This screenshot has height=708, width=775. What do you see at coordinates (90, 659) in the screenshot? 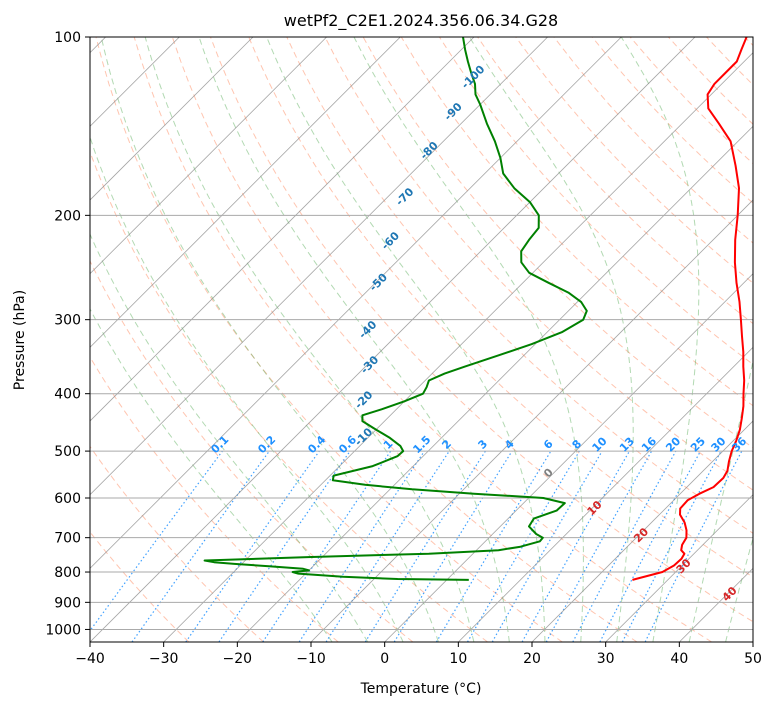
I see `x-tick-label: −40` at bounding box center [90, 659].